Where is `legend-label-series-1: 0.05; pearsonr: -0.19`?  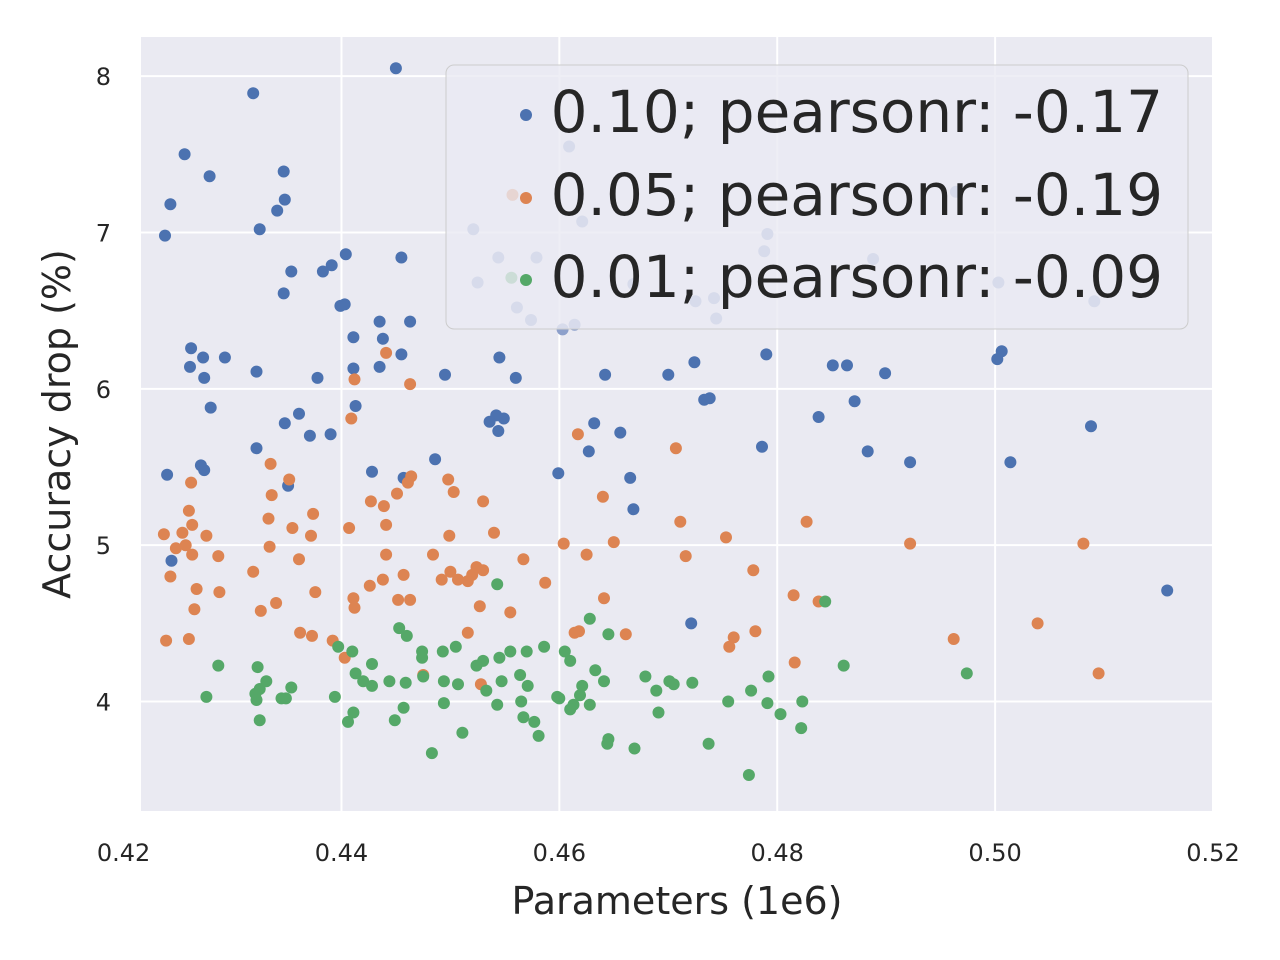
legend-label-series-1: 0.05; pearsonr: -0.19 is located at coordinates (857, 195).